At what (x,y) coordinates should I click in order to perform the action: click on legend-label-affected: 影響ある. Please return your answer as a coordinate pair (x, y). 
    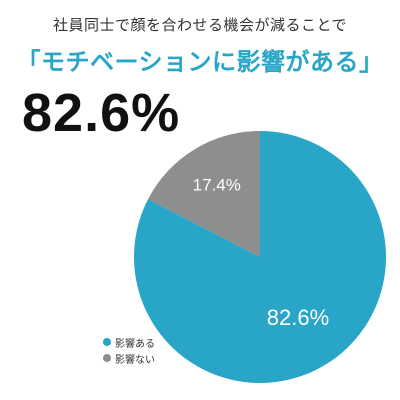
    Looking at the image, I should click on (135, 344).